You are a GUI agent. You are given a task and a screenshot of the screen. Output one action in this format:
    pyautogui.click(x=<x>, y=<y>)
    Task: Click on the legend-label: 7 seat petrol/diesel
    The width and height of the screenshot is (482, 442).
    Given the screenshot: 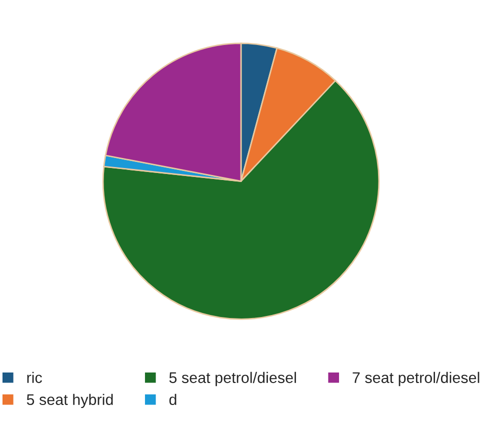 What is the action you would take?
    pyautogui.click(x=416, y=379)
    